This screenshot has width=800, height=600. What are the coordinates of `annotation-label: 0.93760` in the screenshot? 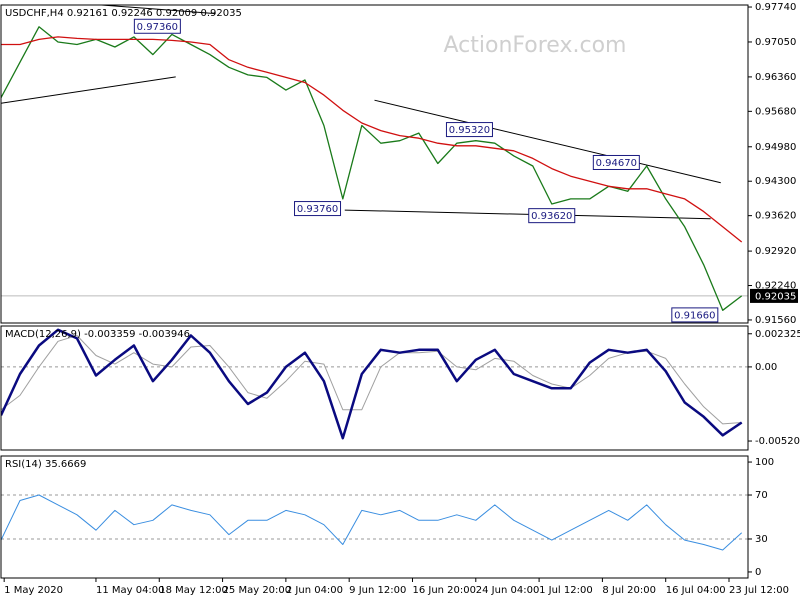 It's located at (317, 209).